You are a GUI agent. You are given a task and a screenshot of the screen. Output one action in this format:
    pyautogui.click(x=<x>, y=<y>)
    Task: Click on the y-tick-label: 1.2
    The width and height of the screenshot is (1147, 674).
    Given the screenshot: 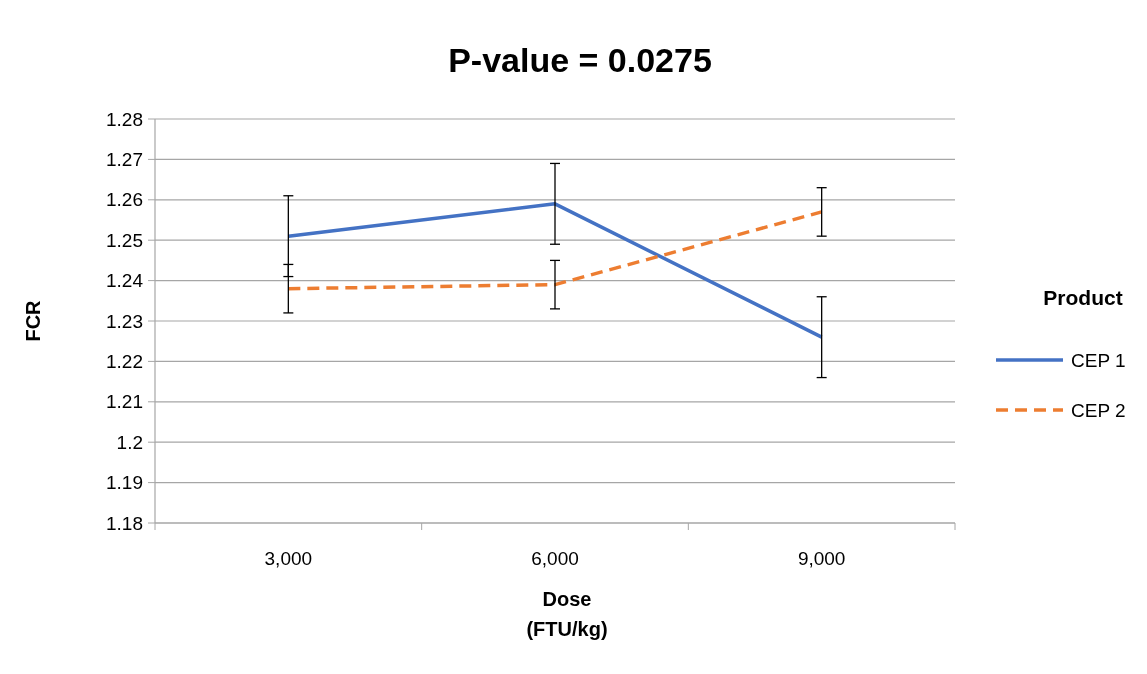 What is the action you would take?
    pyautogui.click(x=129, y=442)
    